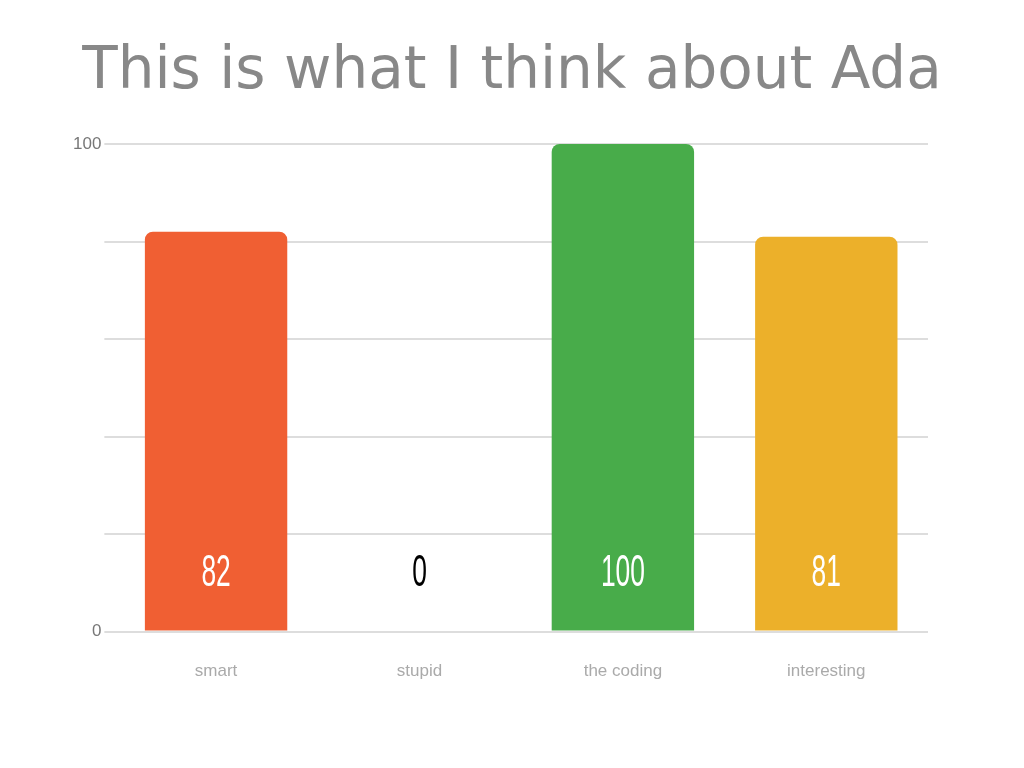 The height and width of the screenshot is (768, 1024). Describe the element at coordinates (512, 69) in the screenshot. I see `chart-title: This is what I think about Ada` at that location.